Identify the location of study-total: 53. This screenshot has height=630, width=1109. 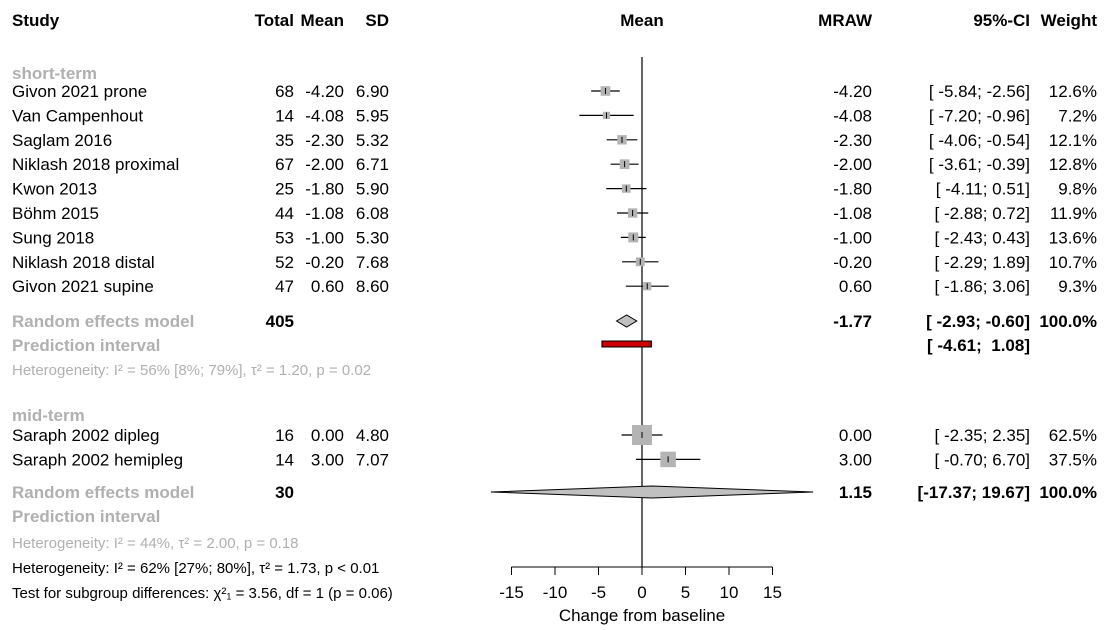
(284, 237).